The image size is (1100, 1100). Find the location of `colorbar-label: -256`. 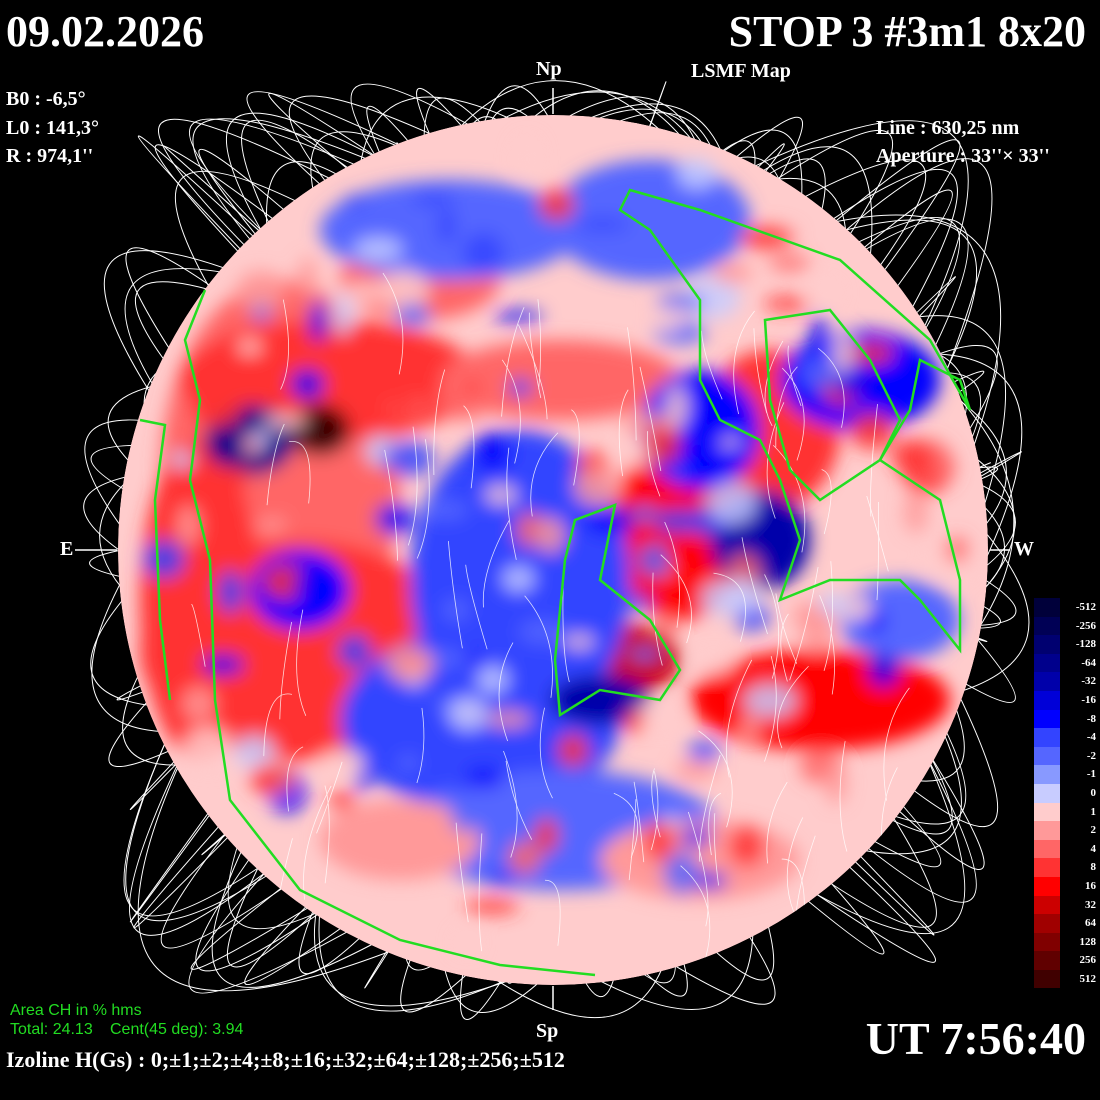

colorbar-label: -256 is located at coordinates (1085, 625).